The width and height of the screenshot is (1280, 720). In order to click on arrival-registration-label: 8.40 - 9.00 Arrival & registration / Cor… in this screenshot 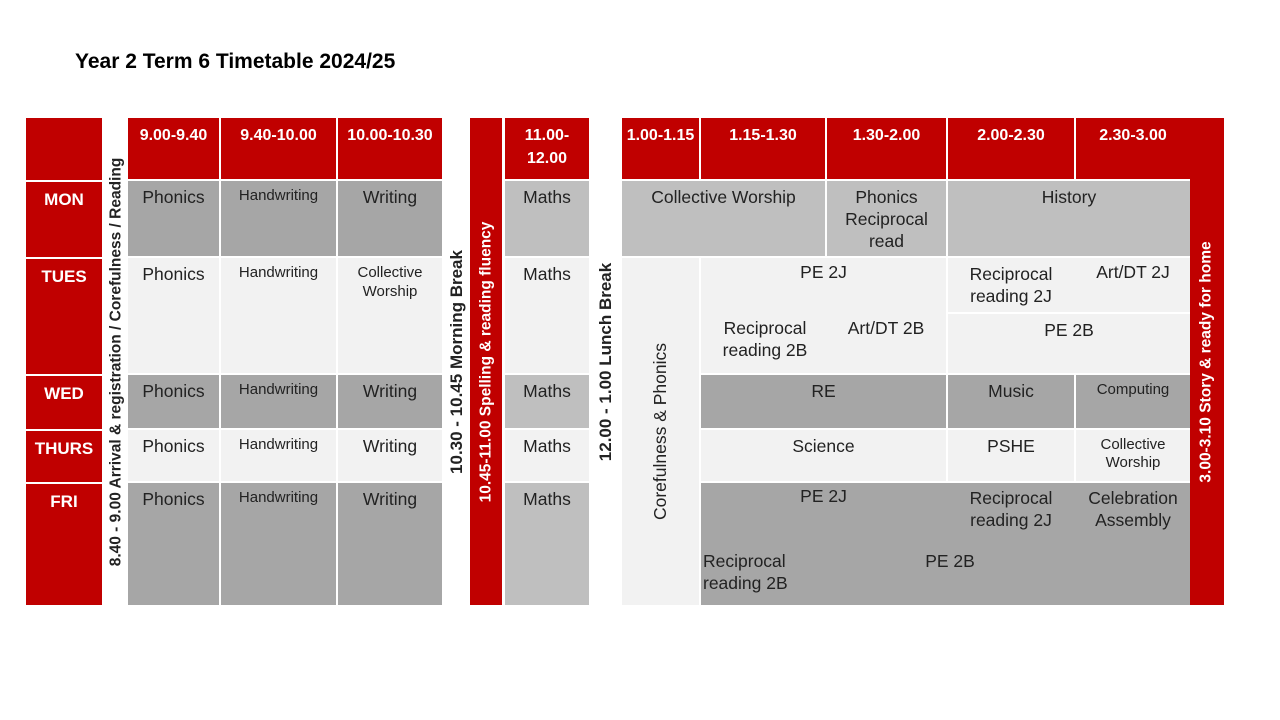, I will do `click(115, 361)`.